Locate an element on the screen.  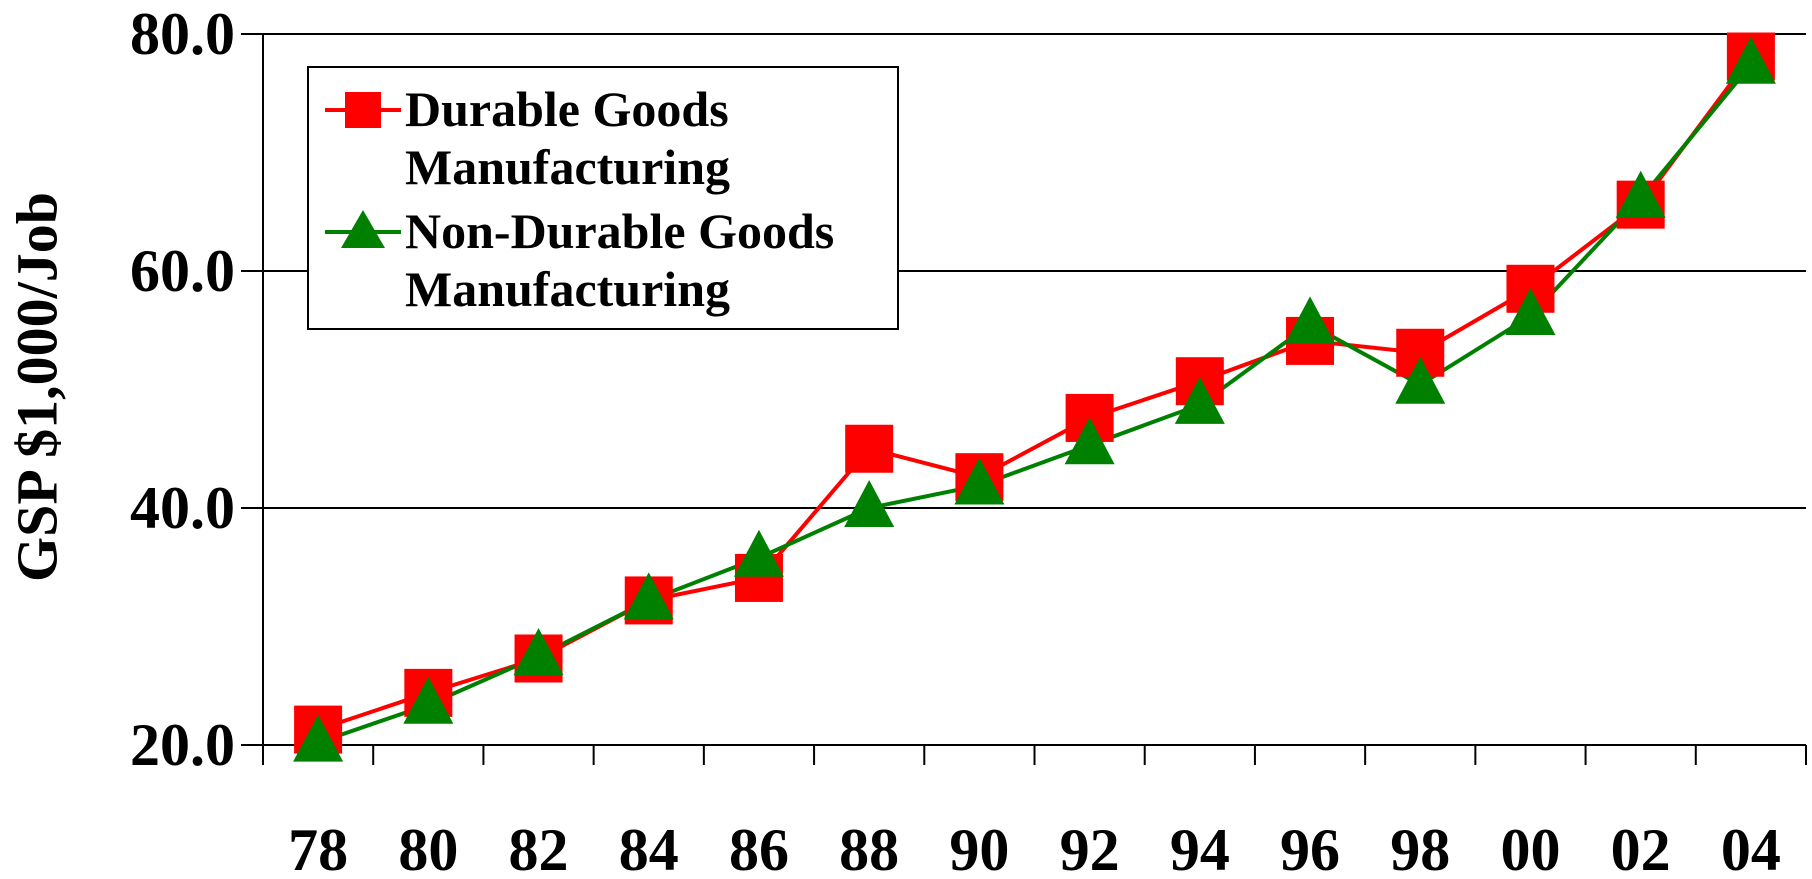
x-tick-label: 82 is located at coordinates (539, 848).